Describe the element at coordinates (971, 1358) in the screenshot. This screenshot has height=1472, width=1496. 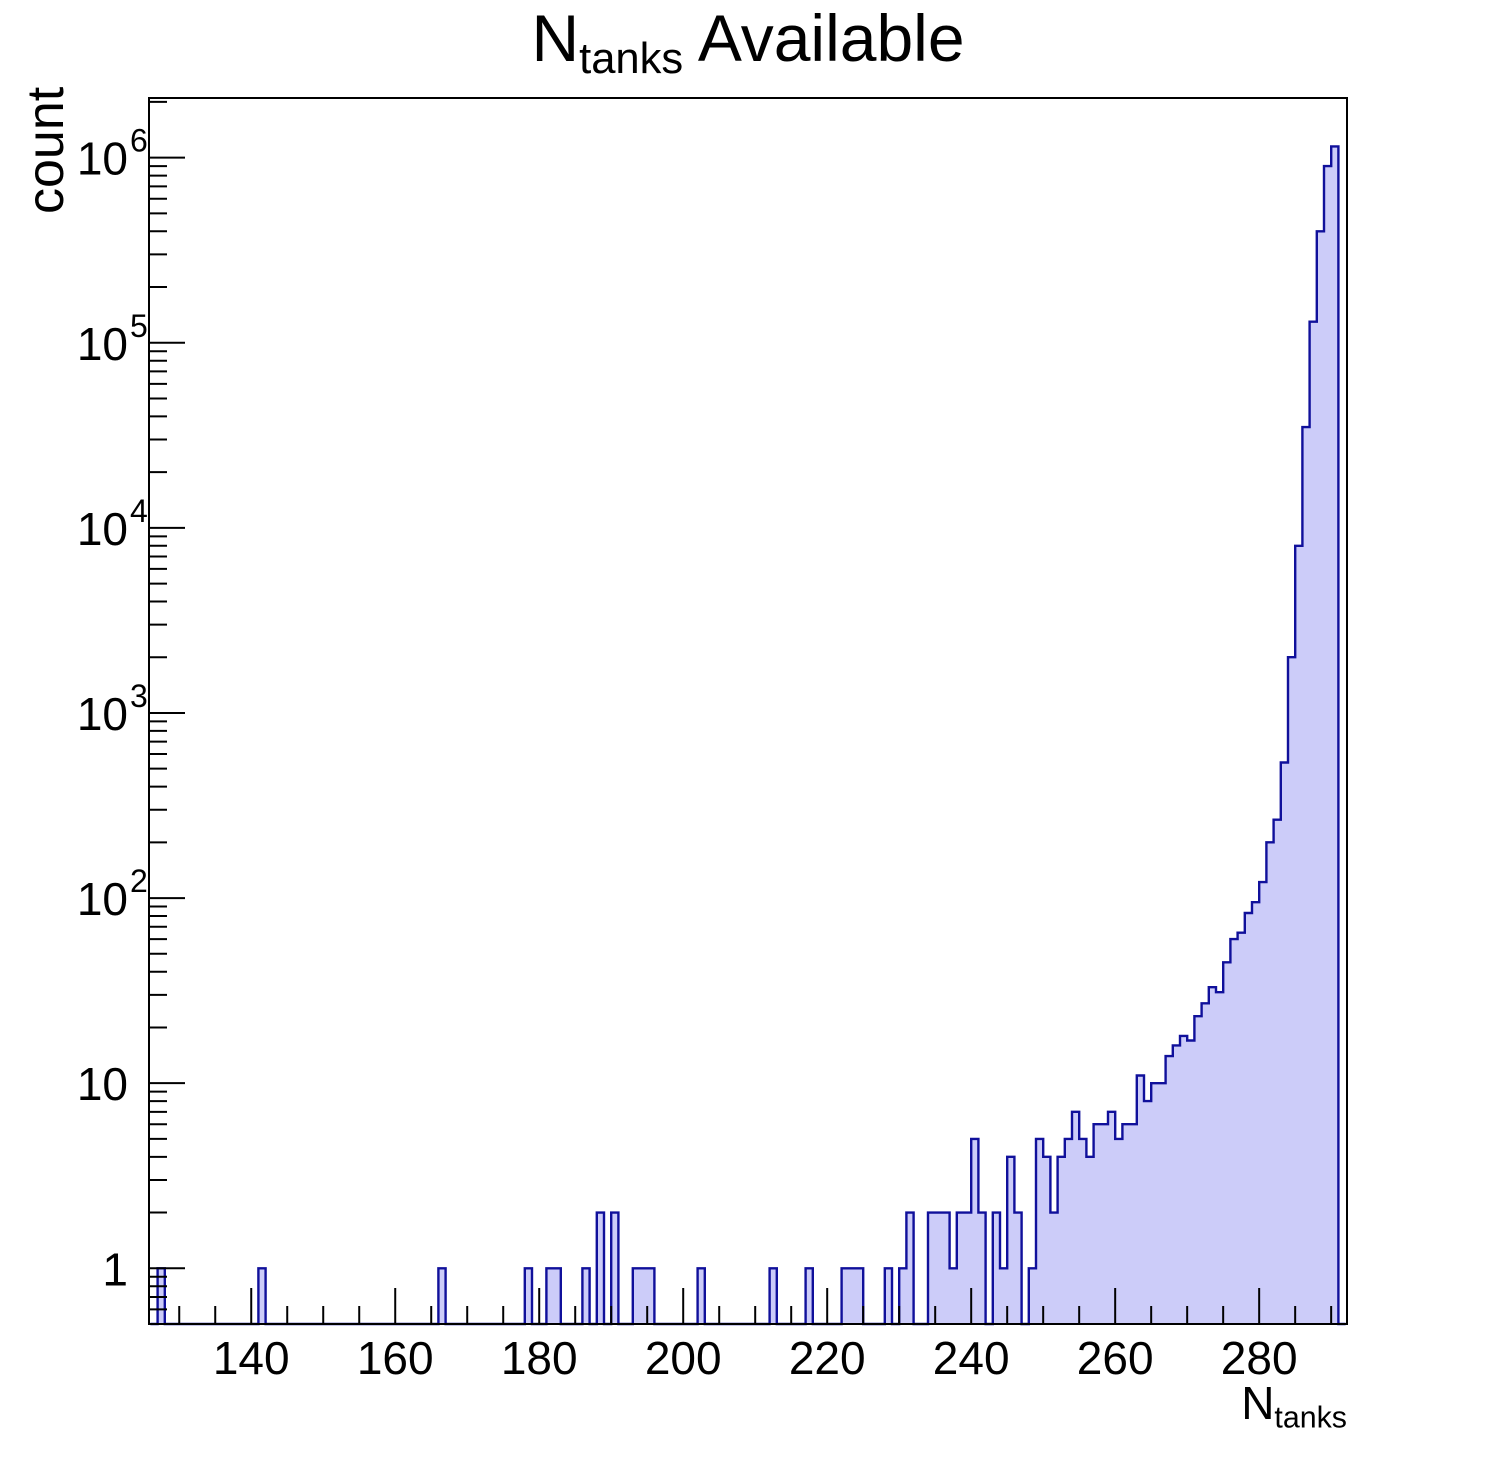
I see `x-axis-tick-label: 240` at that location.